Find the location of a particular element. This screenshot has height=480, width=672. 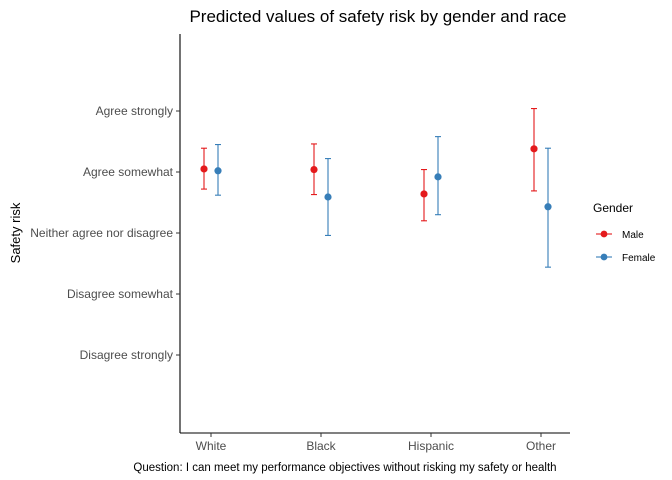

y-axis-title: Safety risk is located at coordinates (15, 232).